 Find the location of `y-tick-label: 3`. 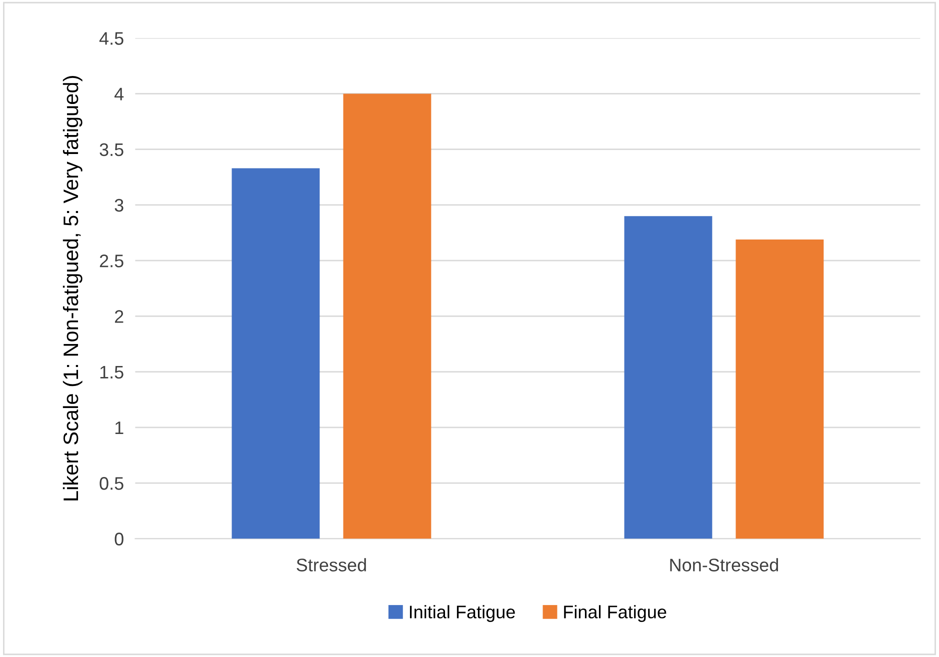

y-tick-label: 3 is located at coordinates (119, 205).